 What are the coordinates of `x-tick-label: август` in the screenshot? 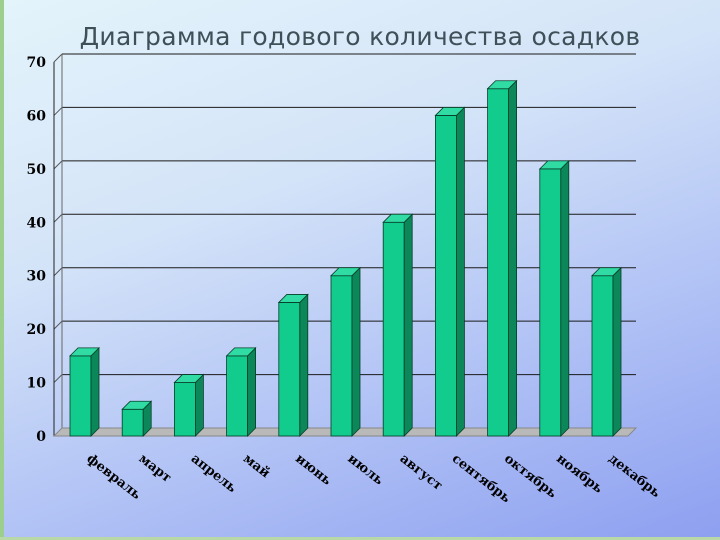 It's located at (421, 472).